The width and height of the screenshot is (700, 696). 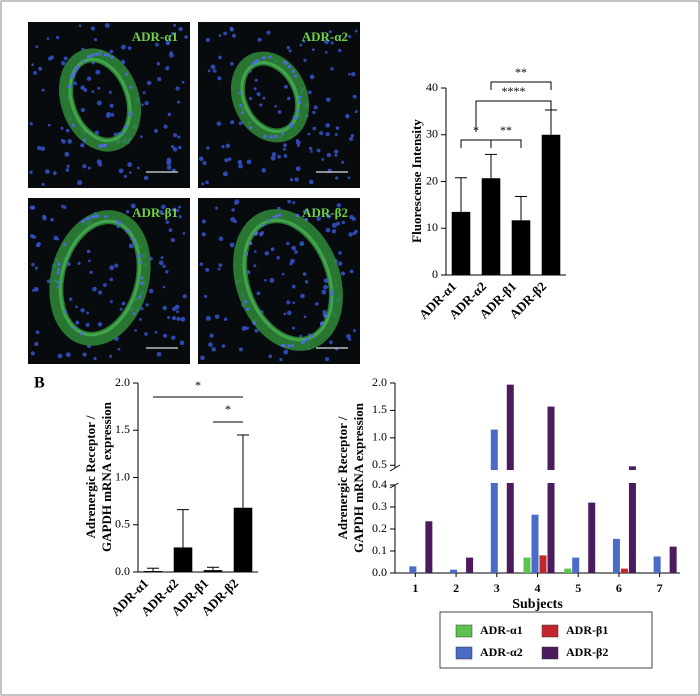 I want to click on y-tick-label: 0.1, so click(x=379, y=550).